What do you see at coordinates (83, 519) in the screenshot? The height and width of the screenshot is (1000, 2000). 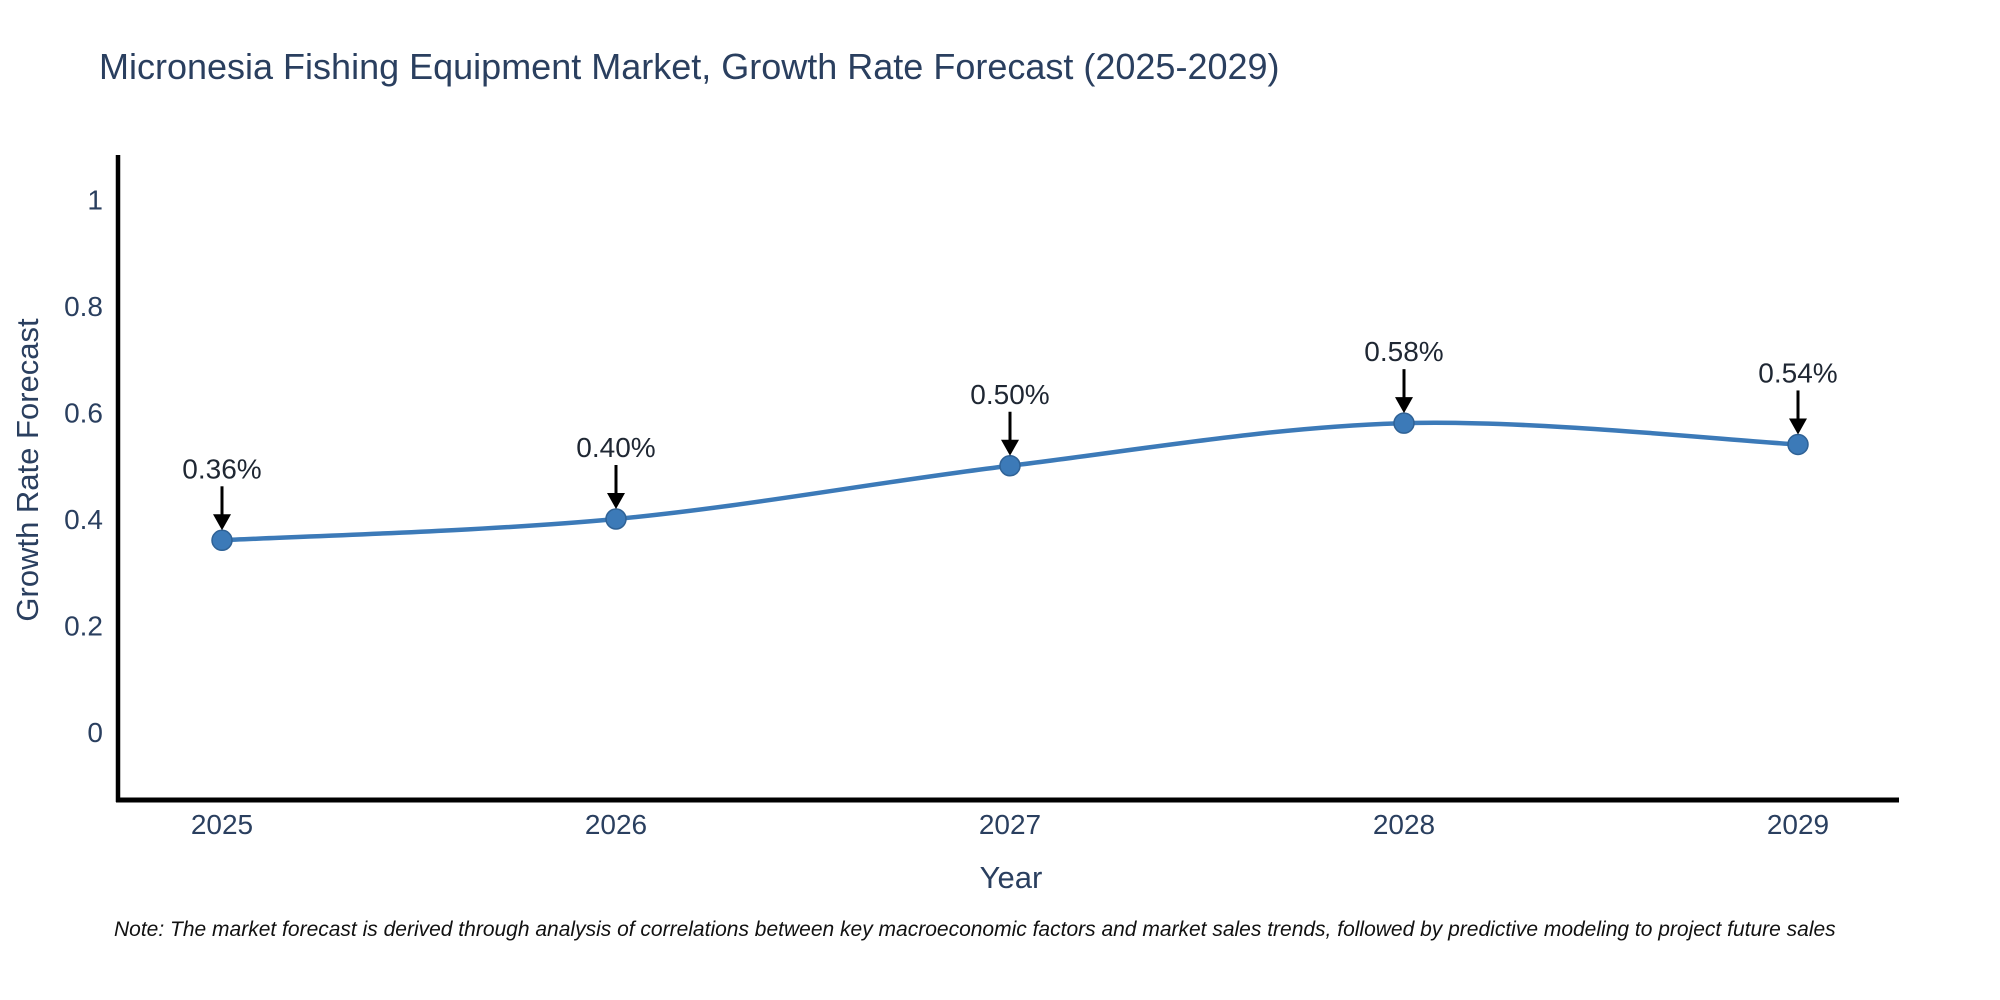 I see `y-tick-label: 0.4` at bounding box center [83, 519].